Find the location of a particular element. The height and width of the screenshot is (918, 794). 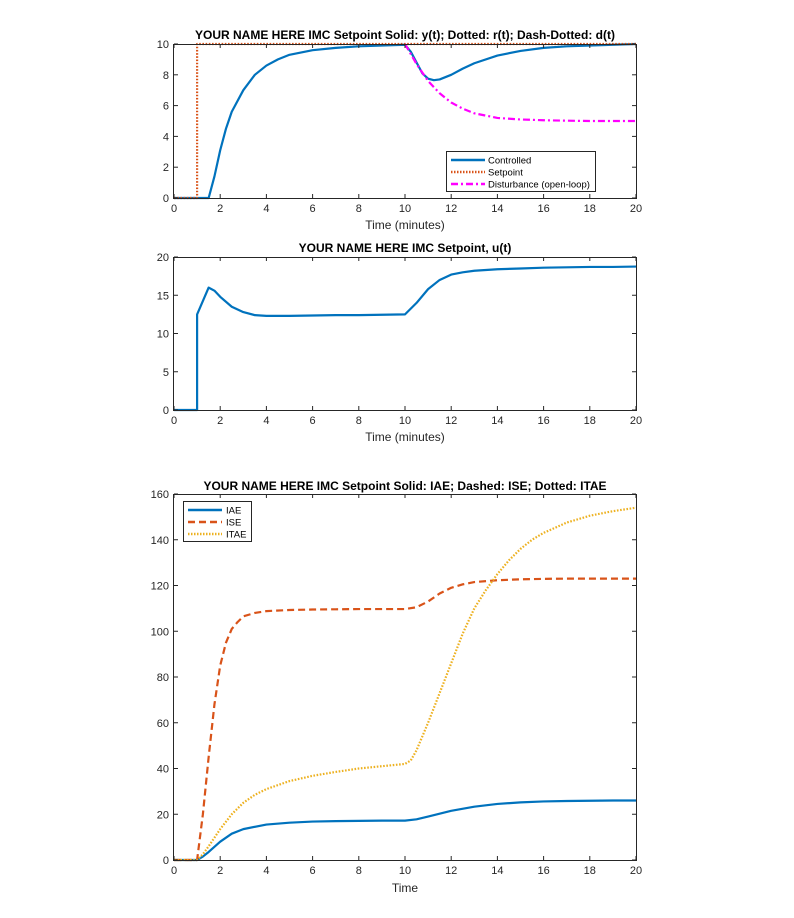

subplot-3-ytick-label: 120 is located at coordinates (160, 587).